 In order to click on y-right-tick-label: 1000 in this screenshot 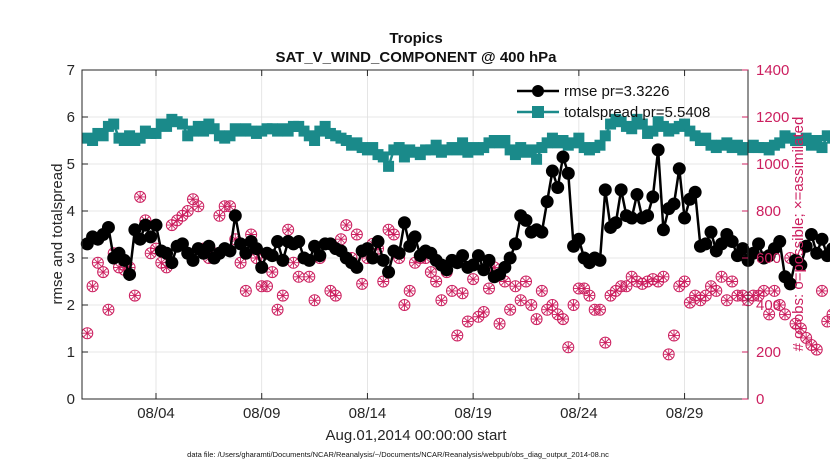, I will do `click(772, 164)`.